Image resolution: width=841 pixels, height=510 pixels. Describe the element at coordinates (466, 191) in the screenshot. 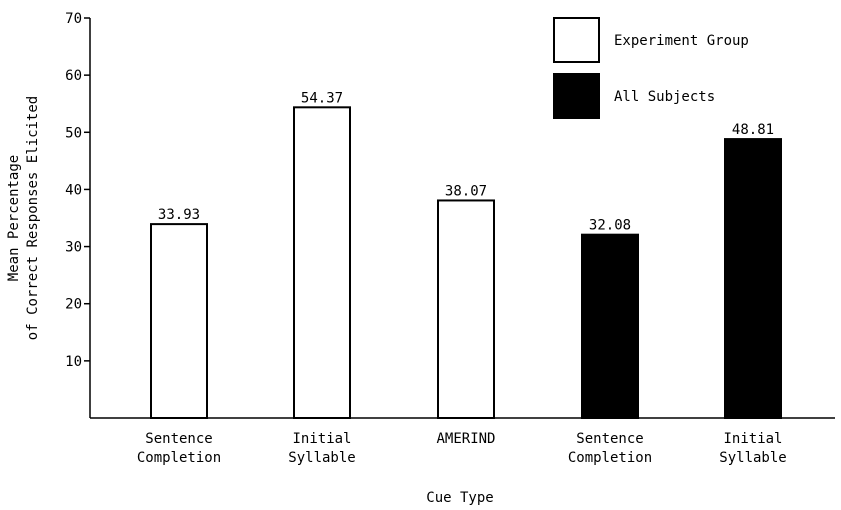

I see `bar-value-label: 38.07` at that location.